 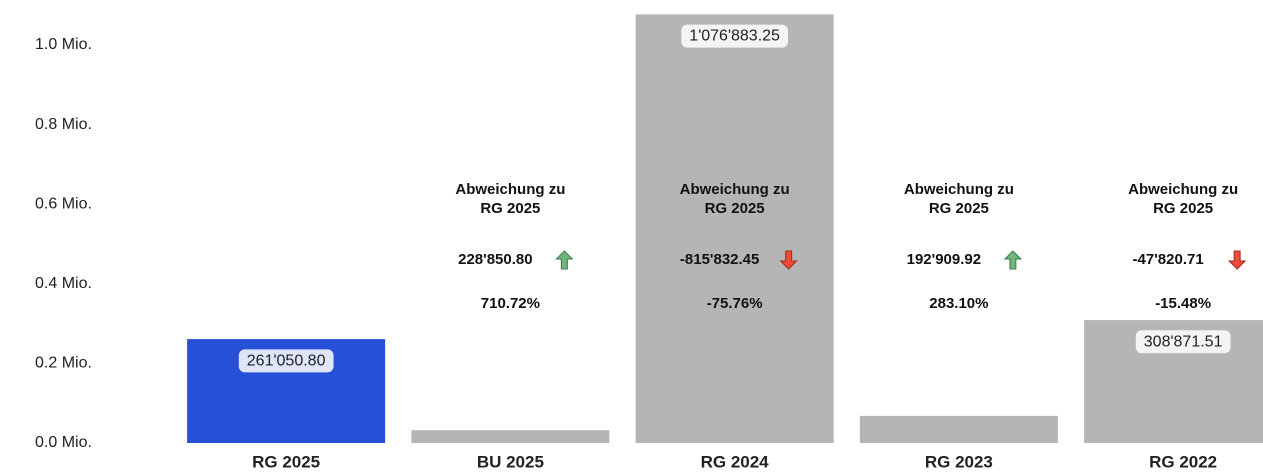 I want to click on y-tick-label: 0.8 Mio., so click(x=63, y=124).